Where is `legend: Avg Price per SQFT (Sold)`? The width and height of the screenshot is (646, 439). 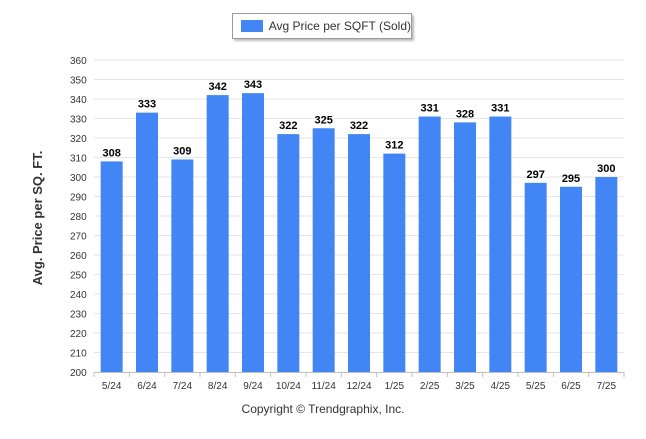 legend: Avg Price per SQFT (Sold) is located at coordinates (322, 26).